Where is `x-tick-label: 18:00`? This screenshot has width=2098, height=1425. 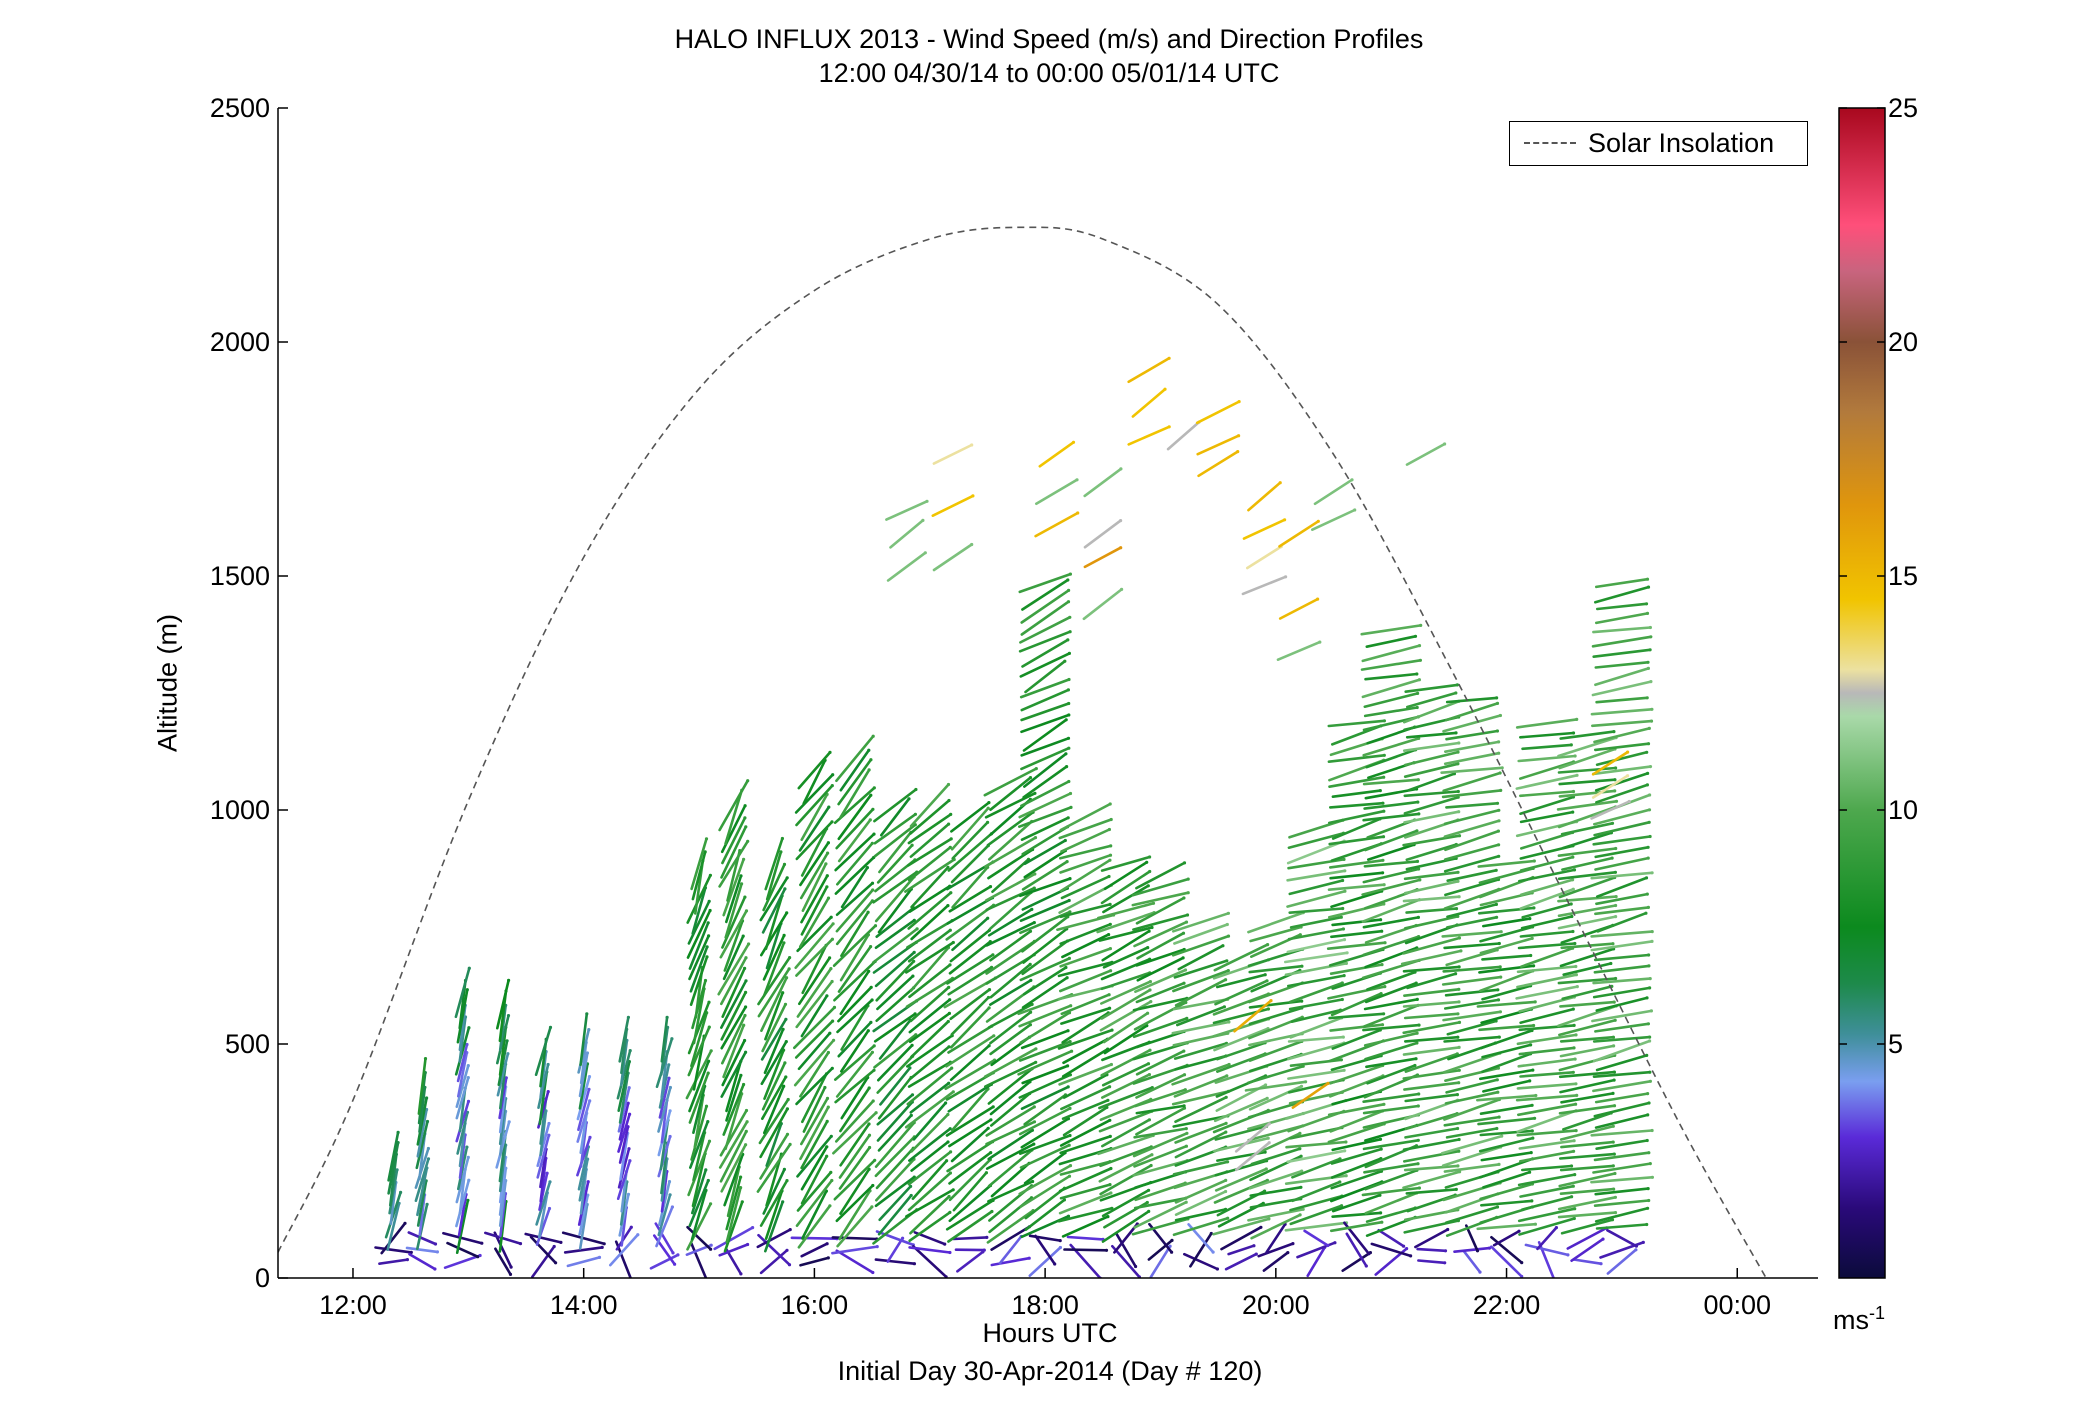 x-tick-label: 18:00 is located at coordinates (1045, 1305).